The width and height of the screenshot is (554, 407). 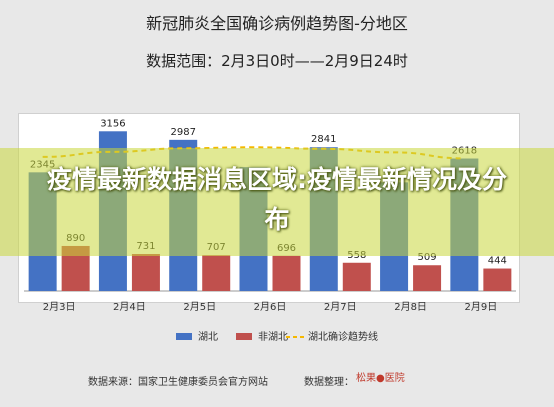 I want to click on legend-label-trend: 湖北确诊趋势线, so click(x=343, y=336).